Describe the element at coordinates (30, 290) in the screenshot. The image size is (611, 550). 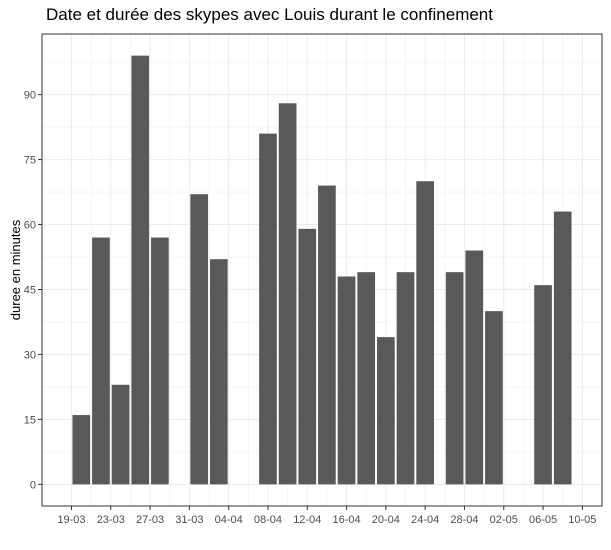
I see `y-tick-label: 45` at that location.